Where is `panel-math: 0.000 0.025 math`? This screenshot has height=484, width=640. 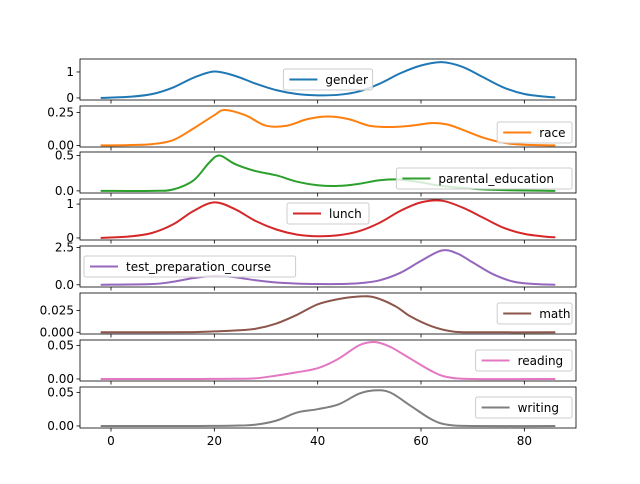
panel-math: 0.000 0.025 math is located at coordinates (308, 315).